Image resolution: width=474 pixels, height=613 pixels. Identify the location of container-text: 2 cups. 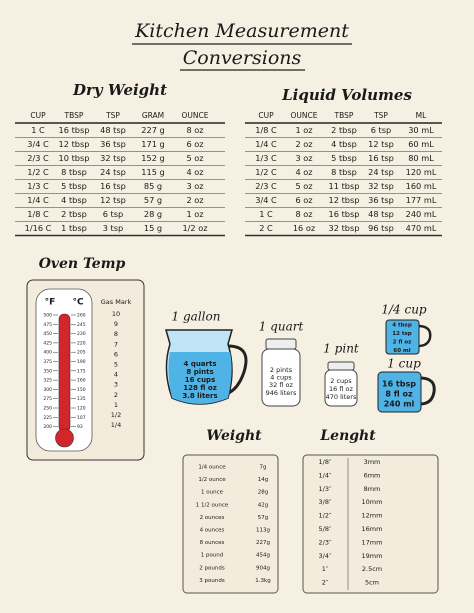
(341, 381).